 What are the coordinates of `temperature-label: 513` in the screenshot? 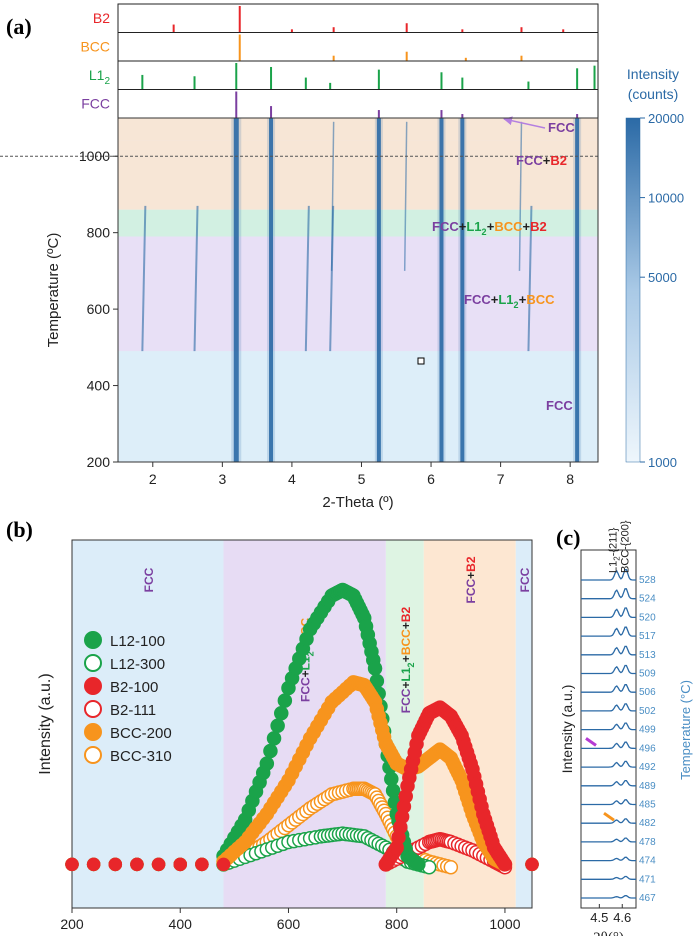 It's located at (647, 655).